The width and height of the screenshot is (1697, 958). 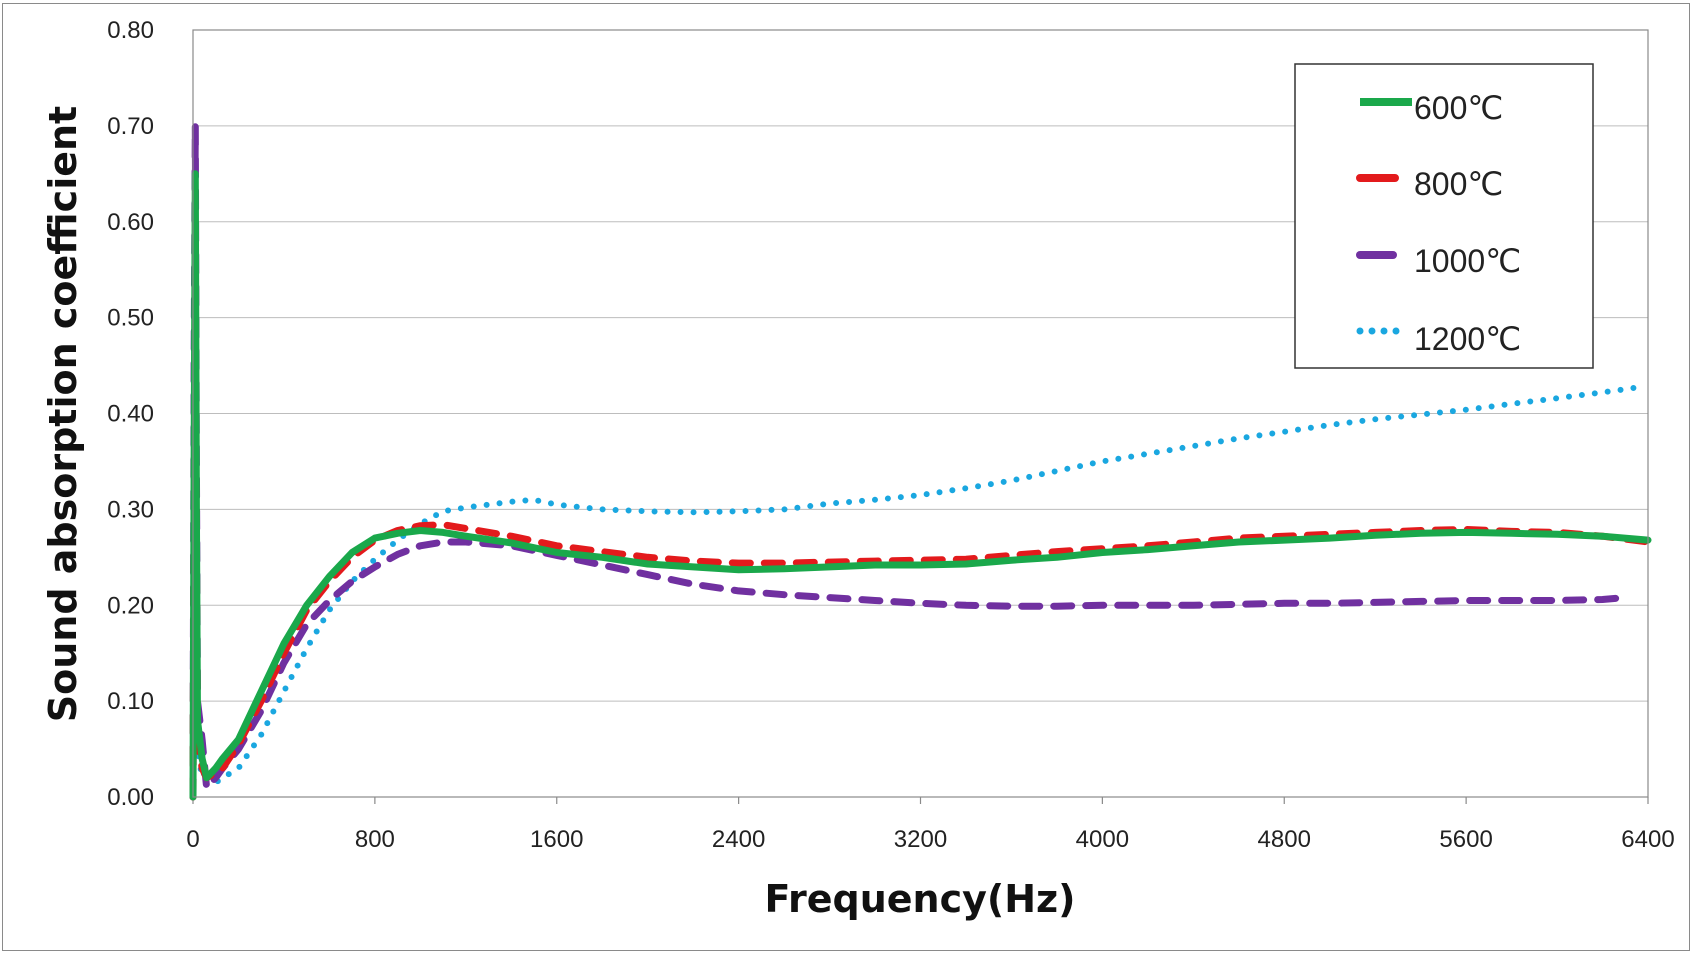 I want to click on x-tick-labels: 0 800 1600 2400 3200 4000 4800 5600 6400, so click(x=930, y=825).